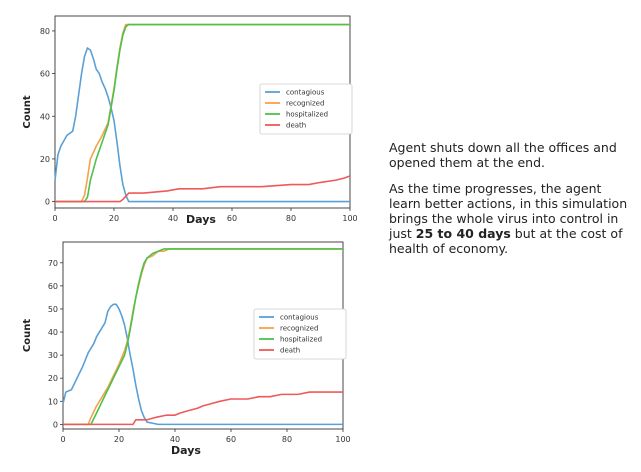  I want to click on x-axis-label-background, so click(201, 219).